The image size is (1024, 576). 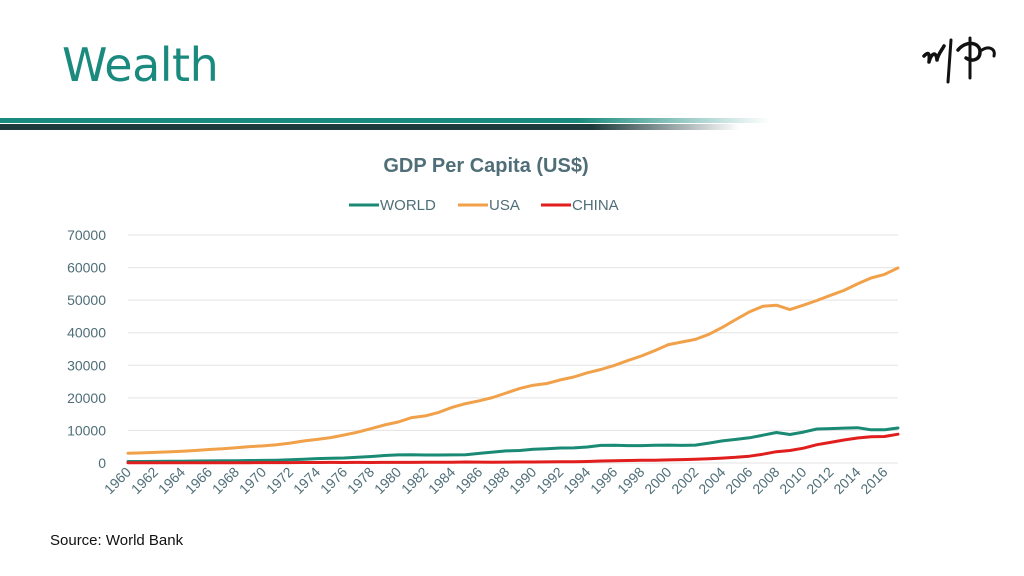 What do you see at coordinates (387, 480) in the screenshot?
I see `x-tick-label: 1980` at bounding box center [387, 480].